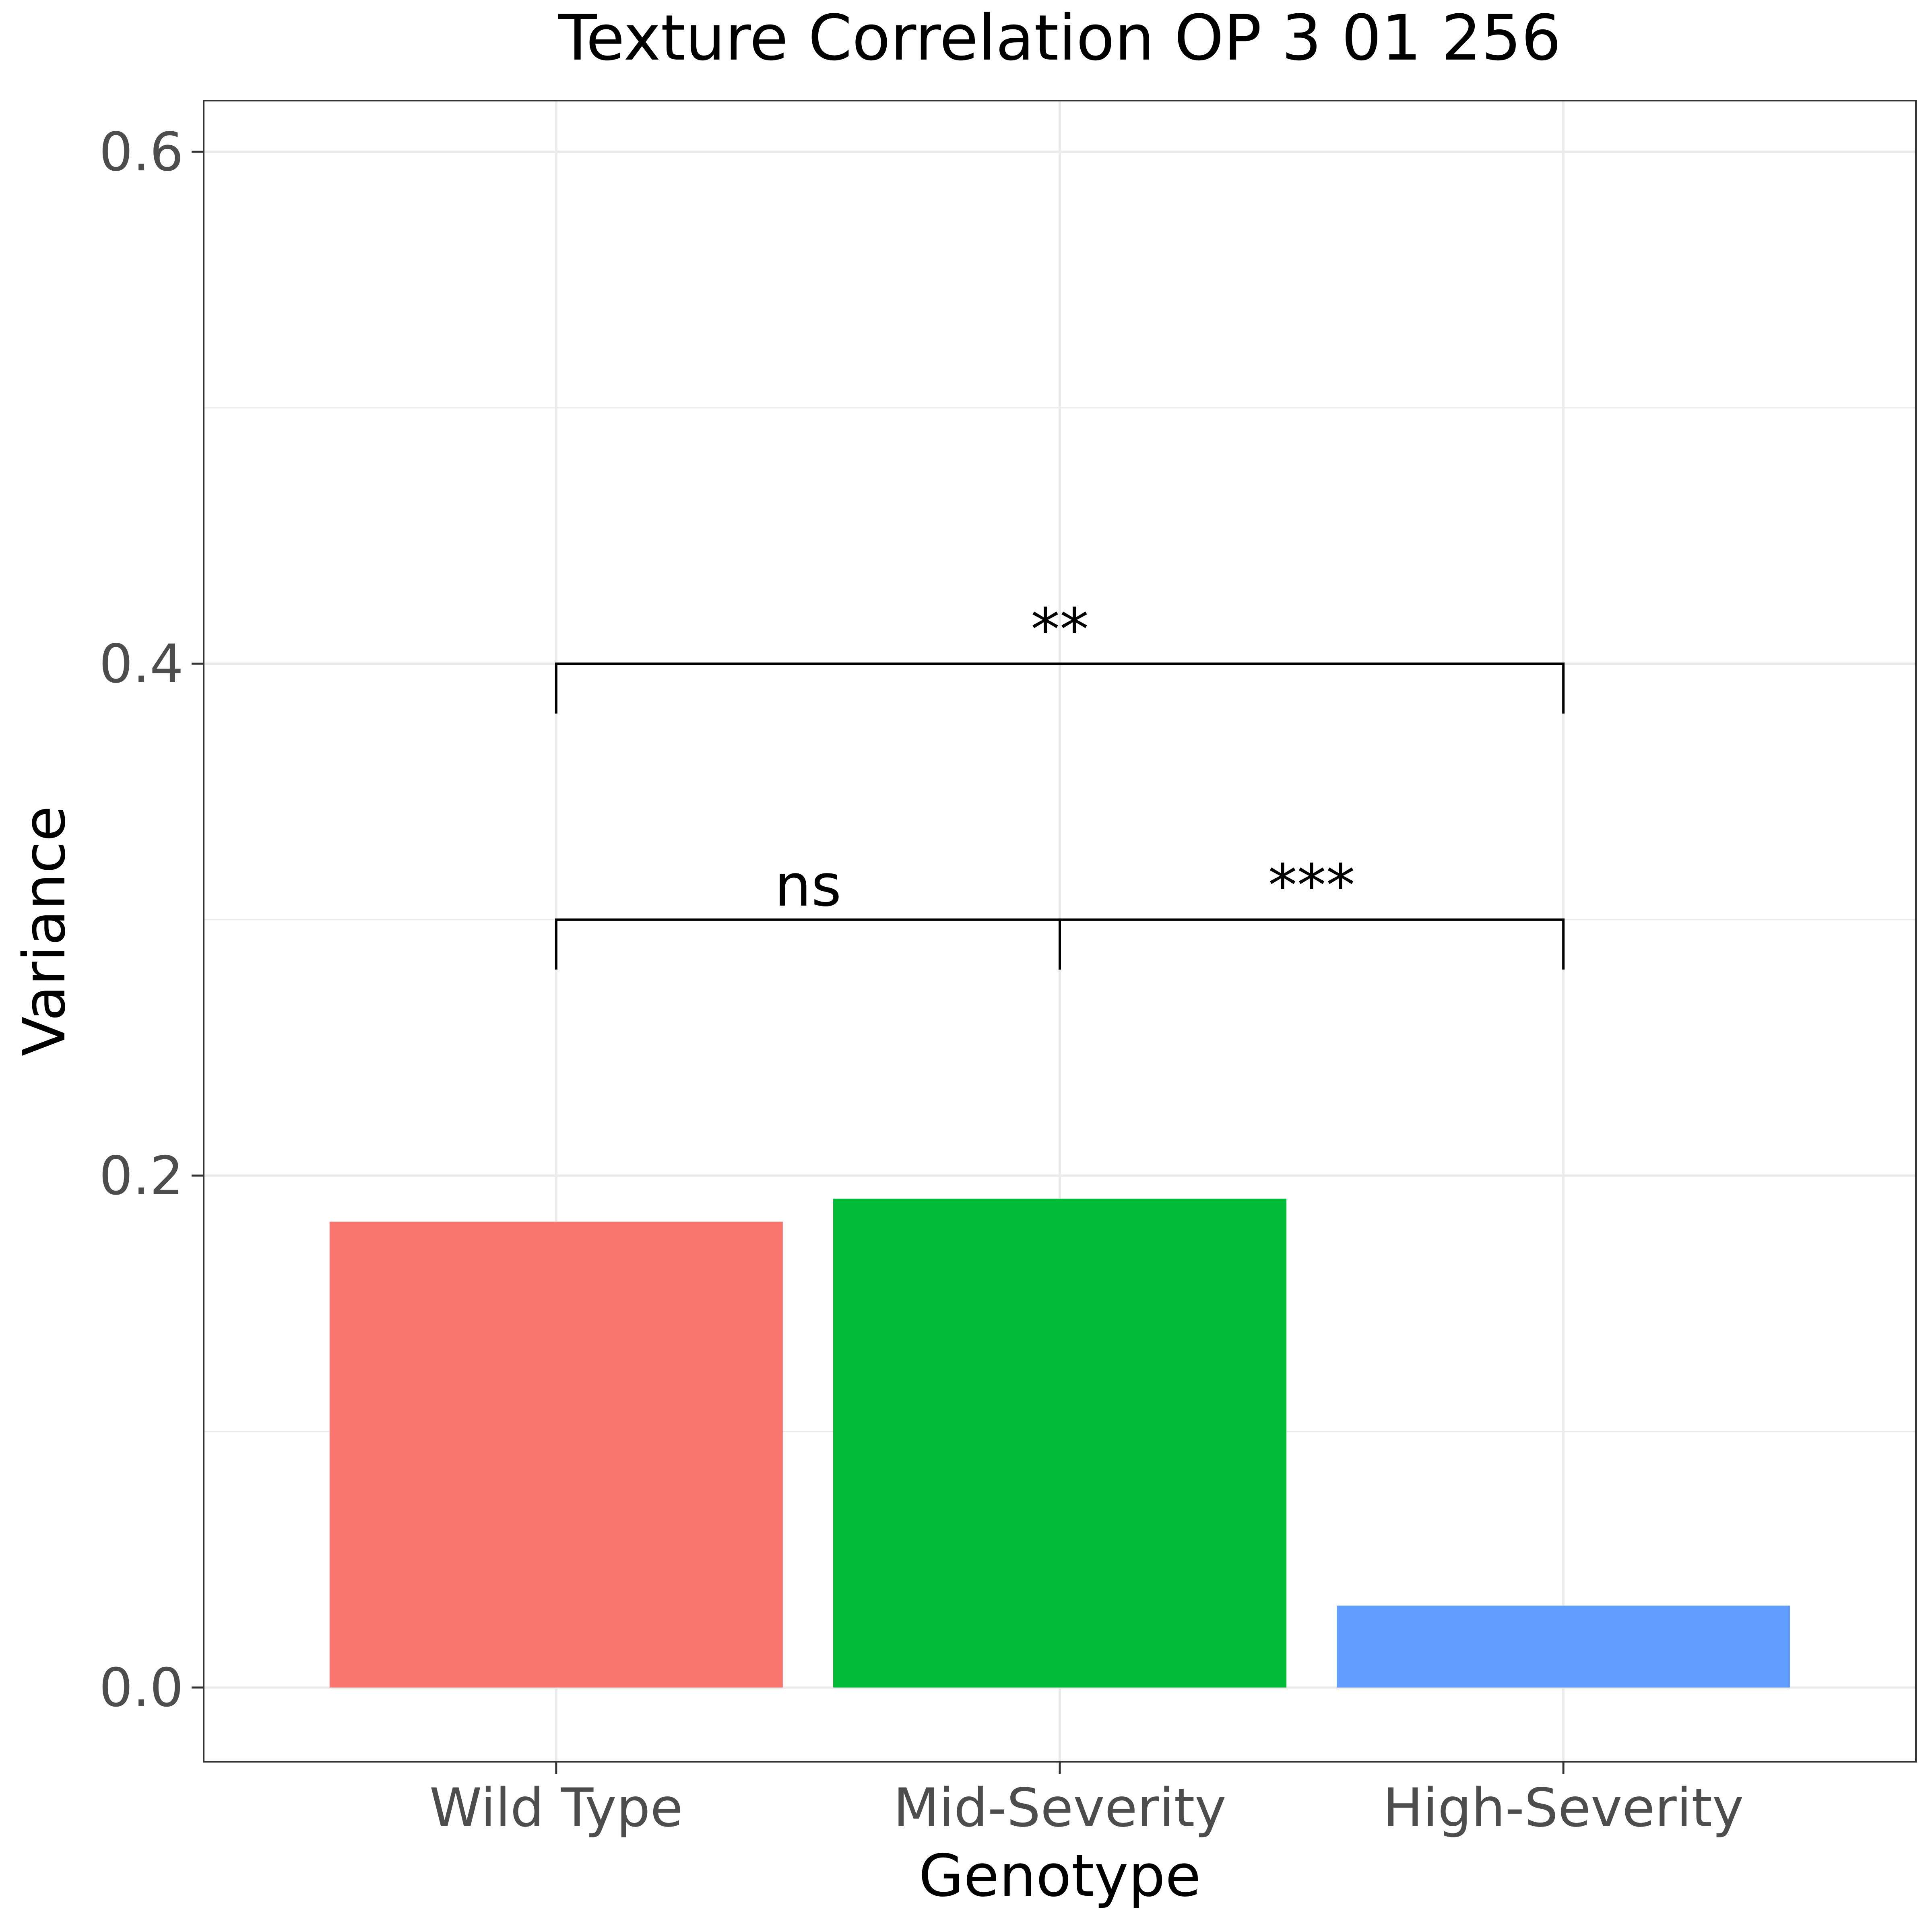 The width and height of the screenshot is (1932, 1932). What do you see at coordinates (141, 1176) in the screenshot?
I see `y-tick-label: 0.2` at bounding box center [141, 1176].